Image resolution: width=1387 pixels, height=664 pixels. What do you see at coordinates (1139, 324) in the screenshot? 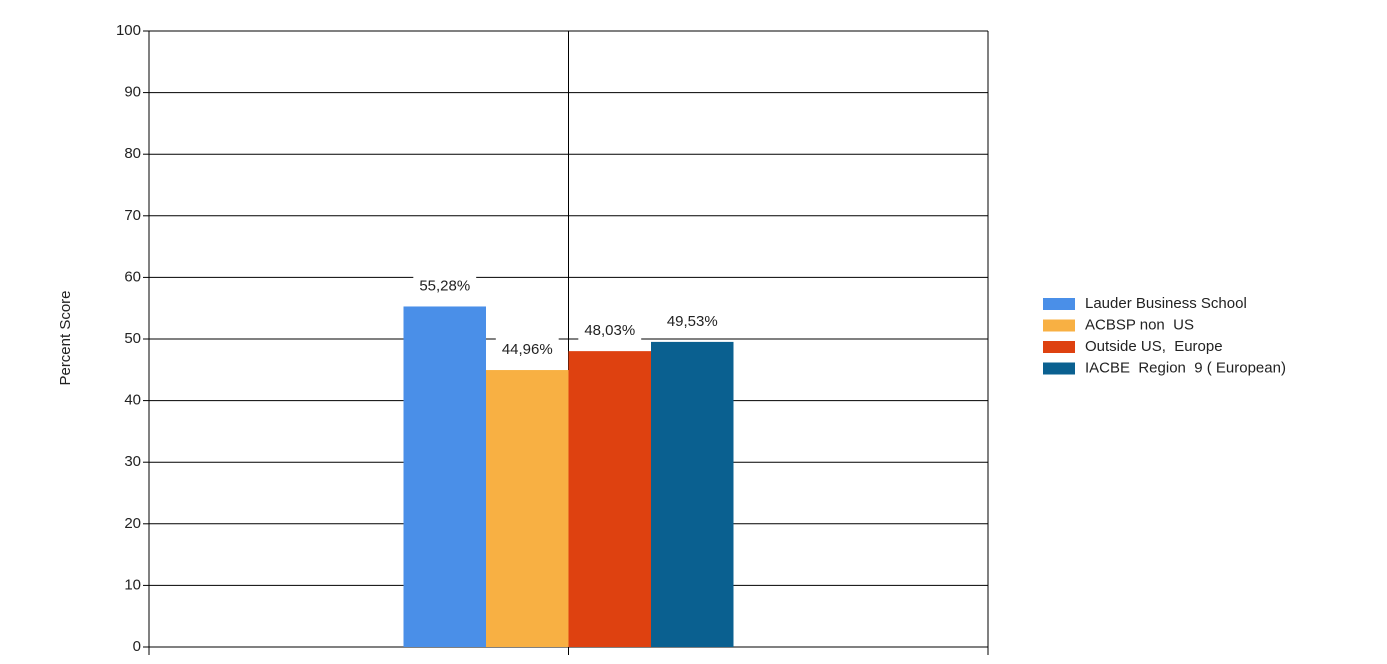
I see `legend-label: ACBSP non US` at bounding box center [1139, 324].